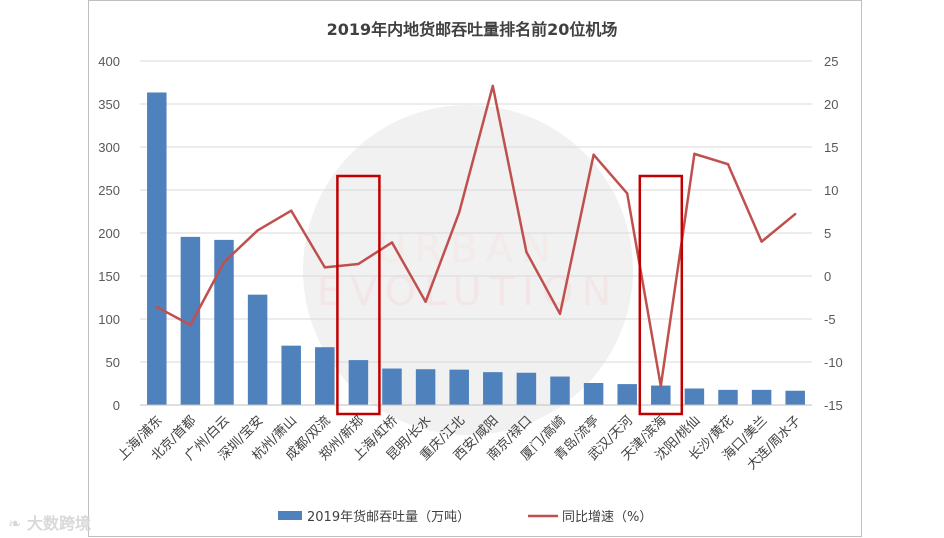 This screenshot has width=944, height=538. Describe the element at coordinates (833, 362) in the screenshot. I see `right-tick-label: -10` at that location.